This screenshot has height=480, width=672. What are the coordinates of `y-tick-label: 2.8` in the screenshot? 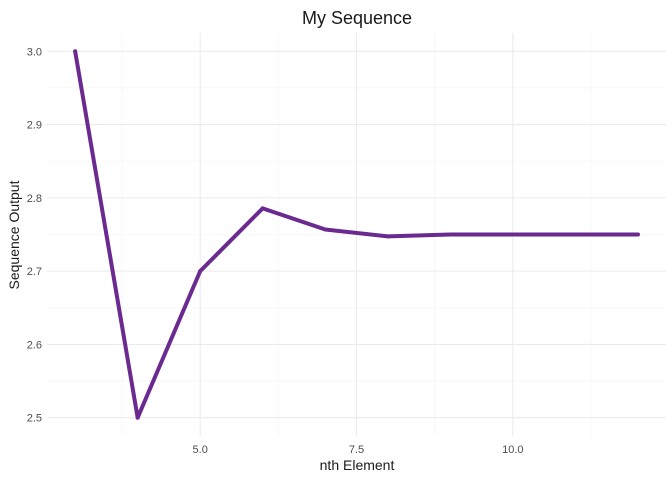 It's located at (34, 199).